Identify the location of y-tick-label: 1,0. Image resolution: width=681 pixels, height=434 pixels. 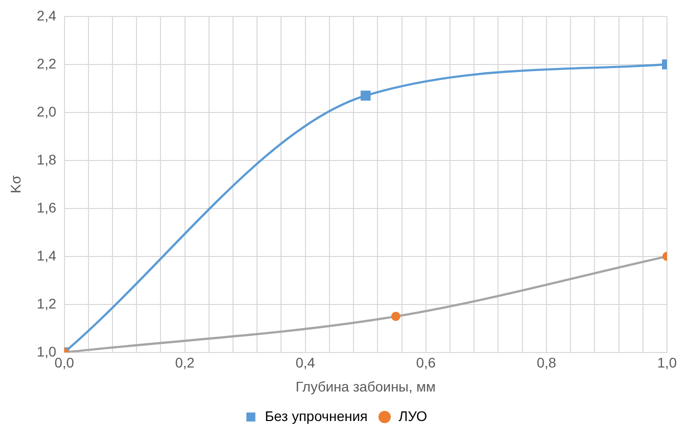
(46, 351).